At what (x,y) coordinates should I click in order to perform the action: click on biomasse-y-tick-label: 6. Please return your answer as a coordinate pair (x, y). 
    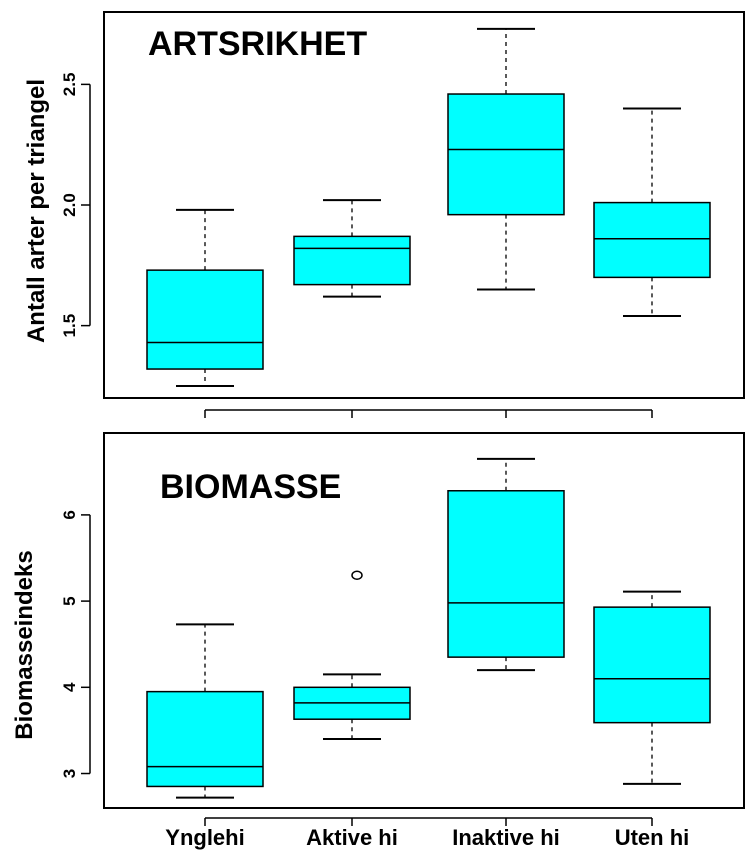
    Looking at the image, I should click on (69, 514).